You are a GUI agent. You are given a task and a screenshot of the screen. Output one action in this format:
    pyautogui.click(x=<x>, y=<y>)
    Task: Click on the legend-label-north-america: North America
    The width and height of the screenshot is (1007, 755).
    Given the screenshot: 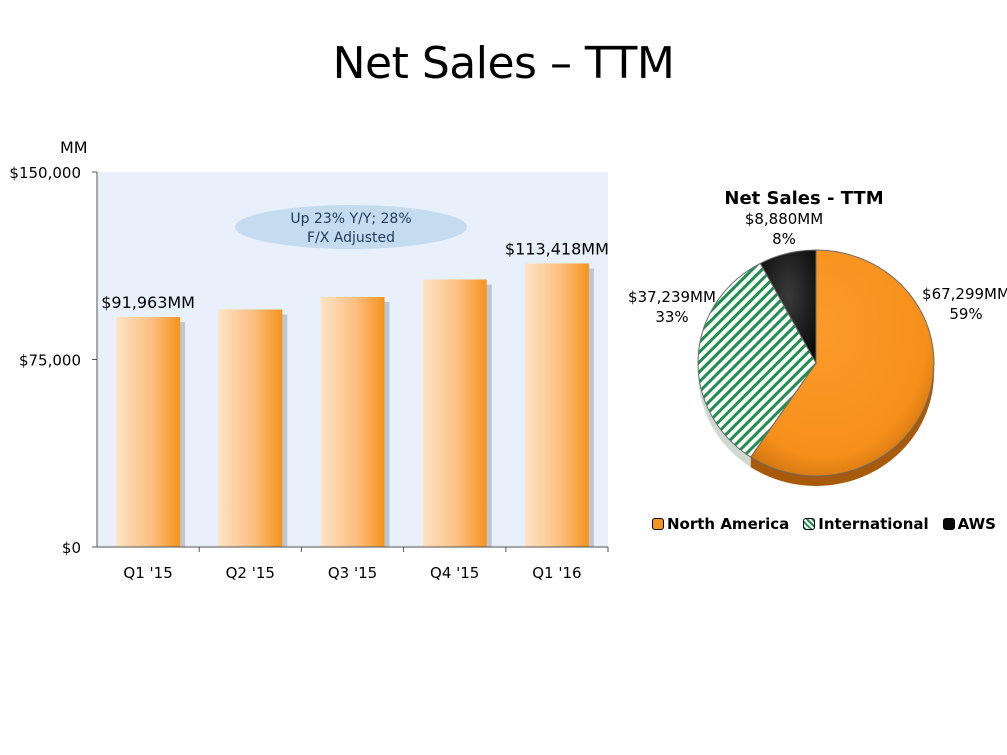 What is the action you would take?
    pyautogui.click(x=728, y=524)
    